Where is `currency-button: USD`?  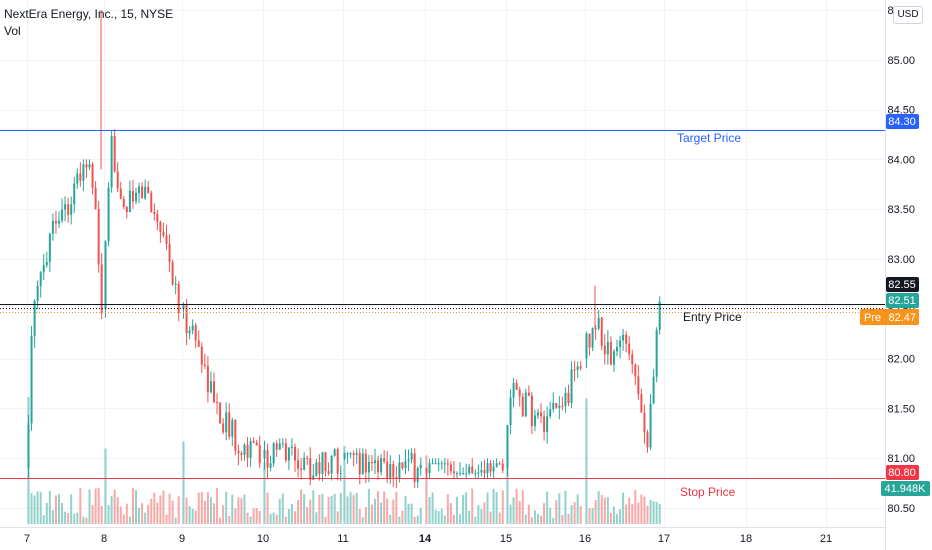
currency-button: USD is located at coordinates (908, 15).